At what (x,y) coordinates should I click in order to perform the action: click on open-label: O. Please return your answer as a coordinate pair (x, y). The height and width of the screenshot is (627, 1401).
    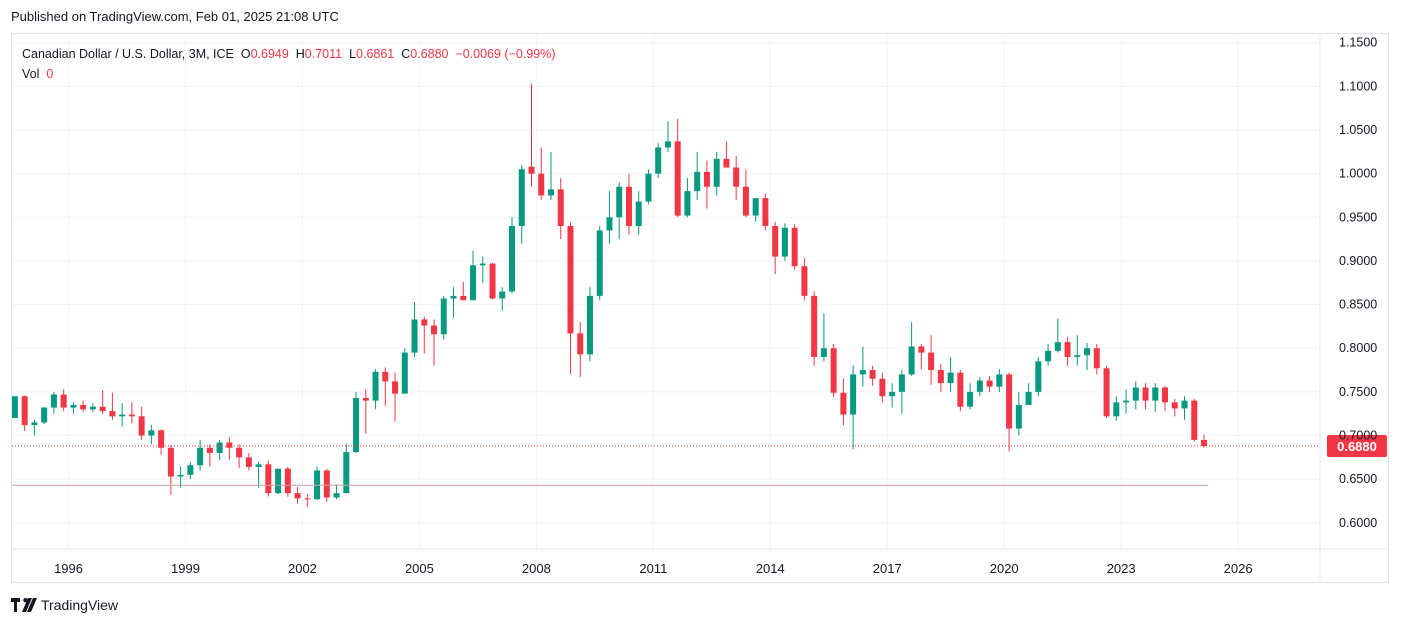
    Looking at the image, I should click on (245, 54).